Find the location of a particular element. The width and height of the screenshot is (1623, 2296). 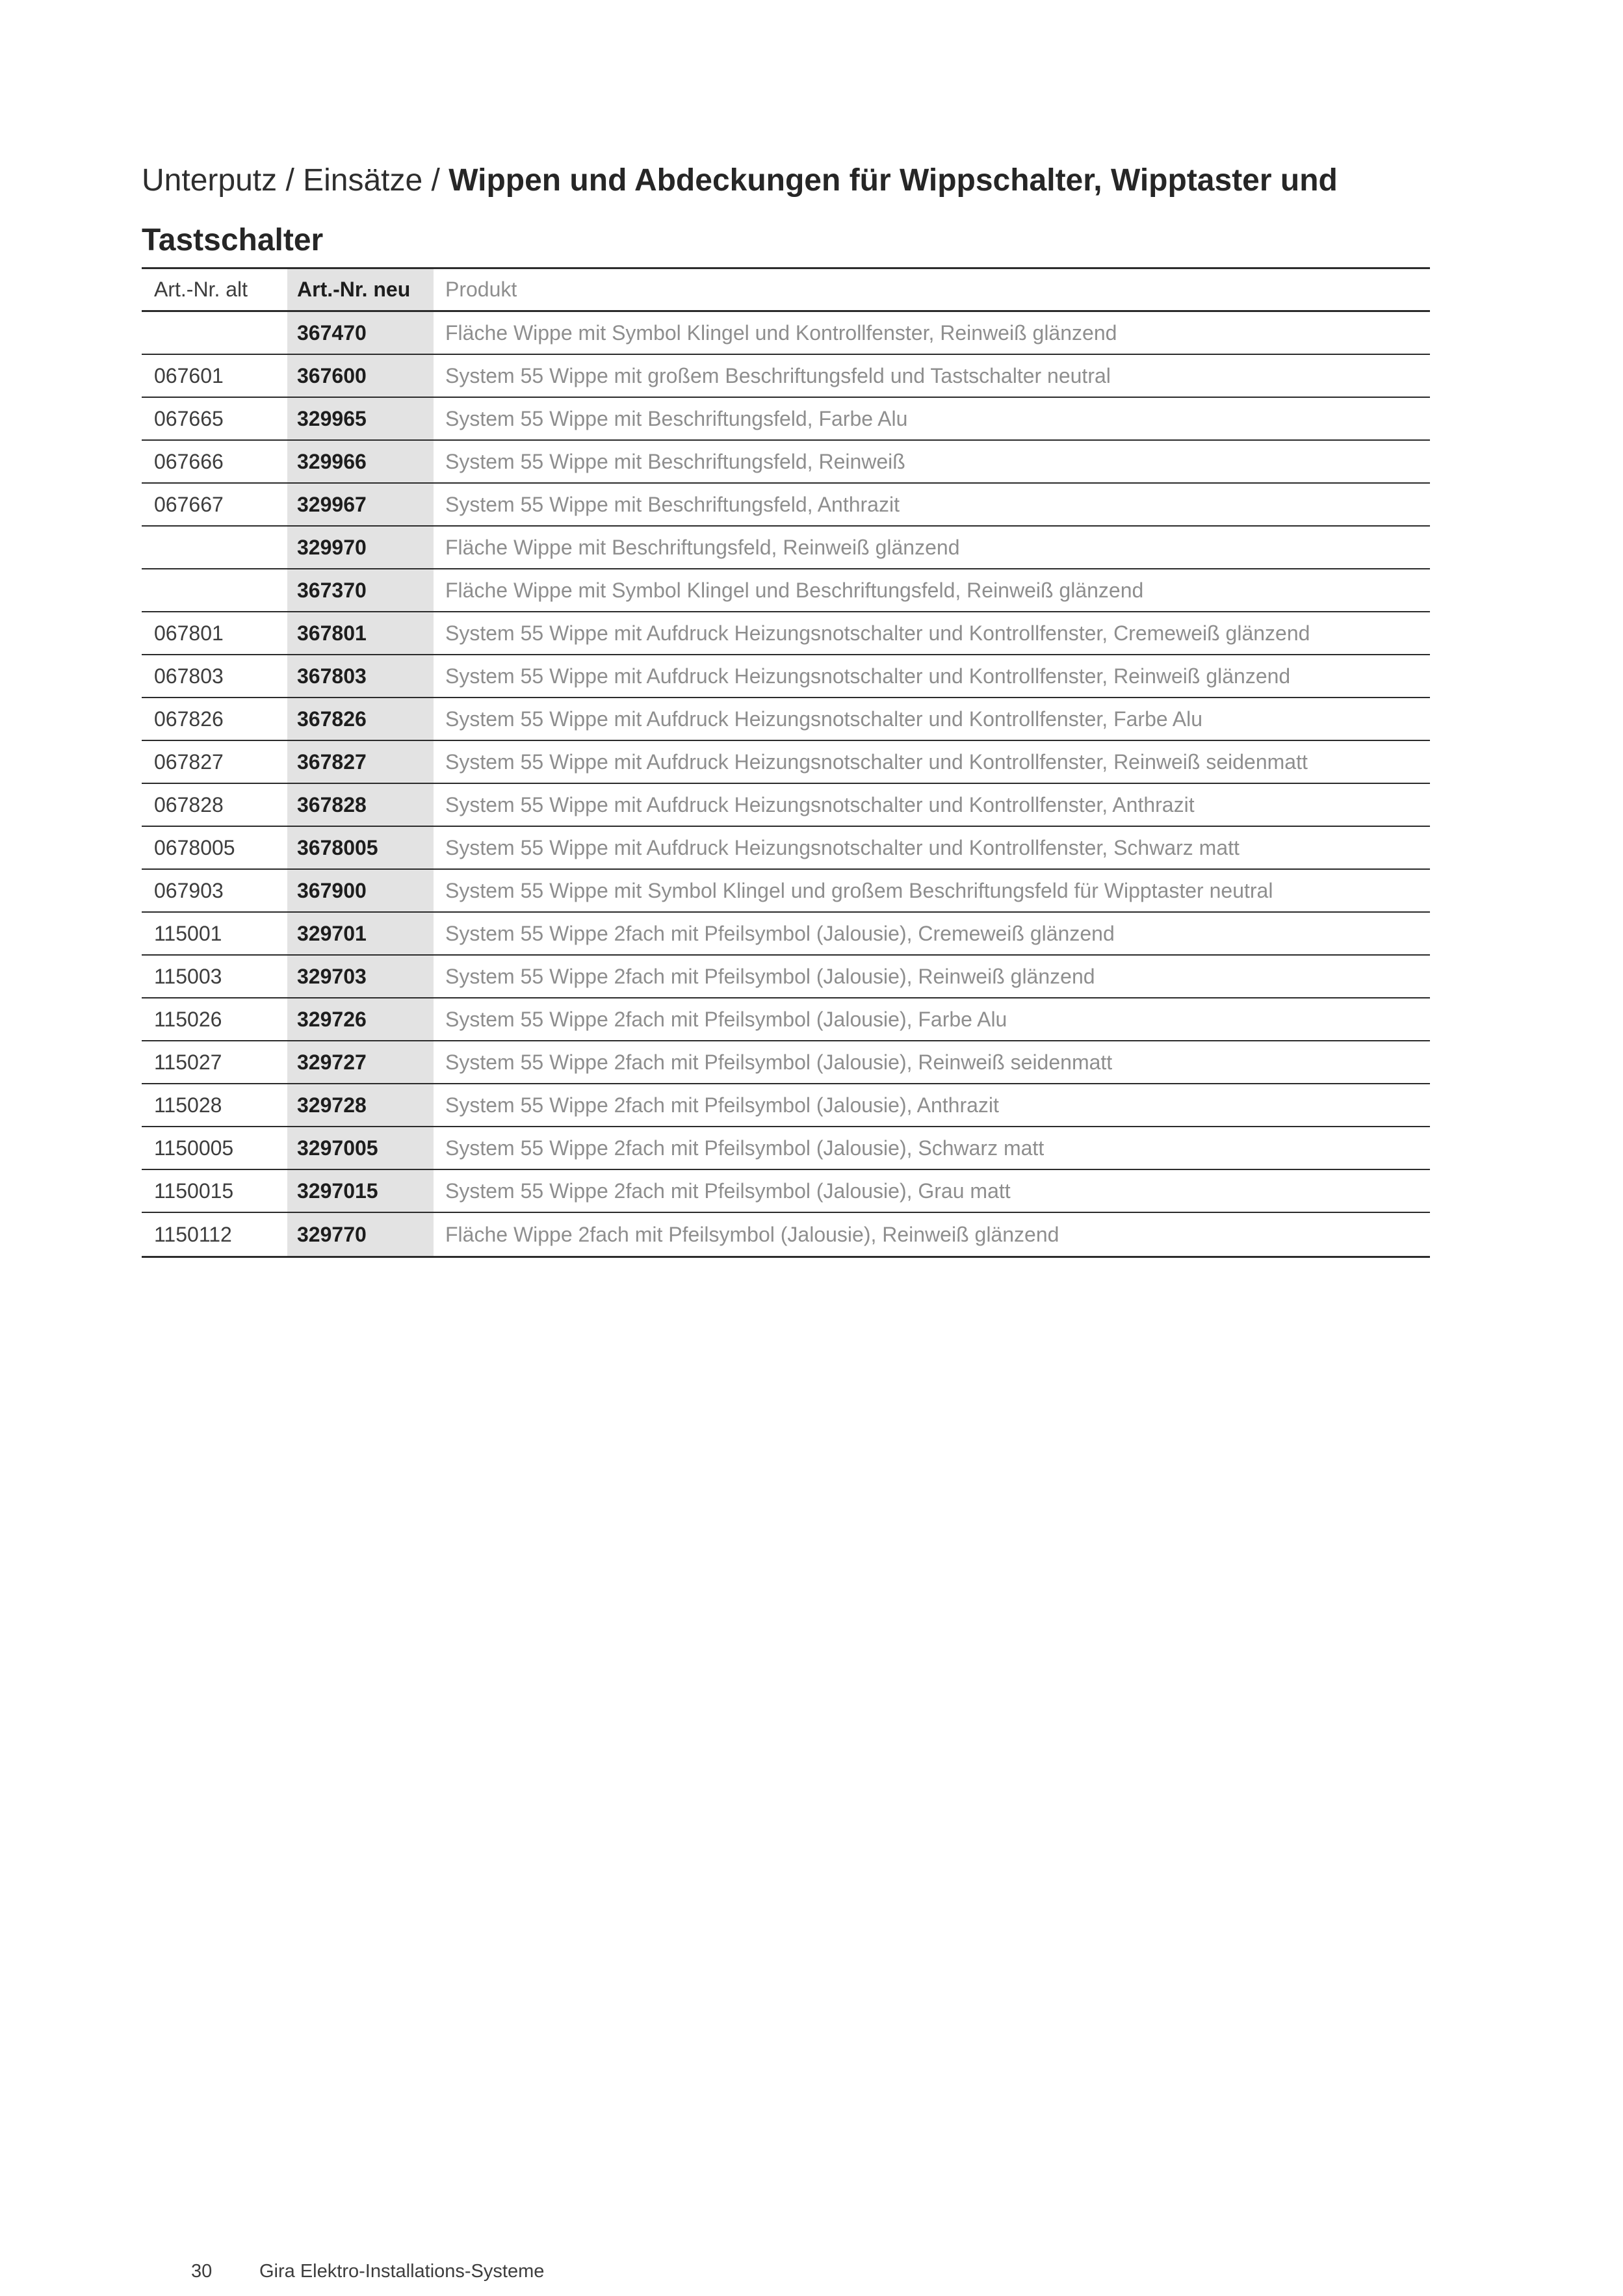

cell-art-nr-alt: 067903 is located at coordinates (189, 890).